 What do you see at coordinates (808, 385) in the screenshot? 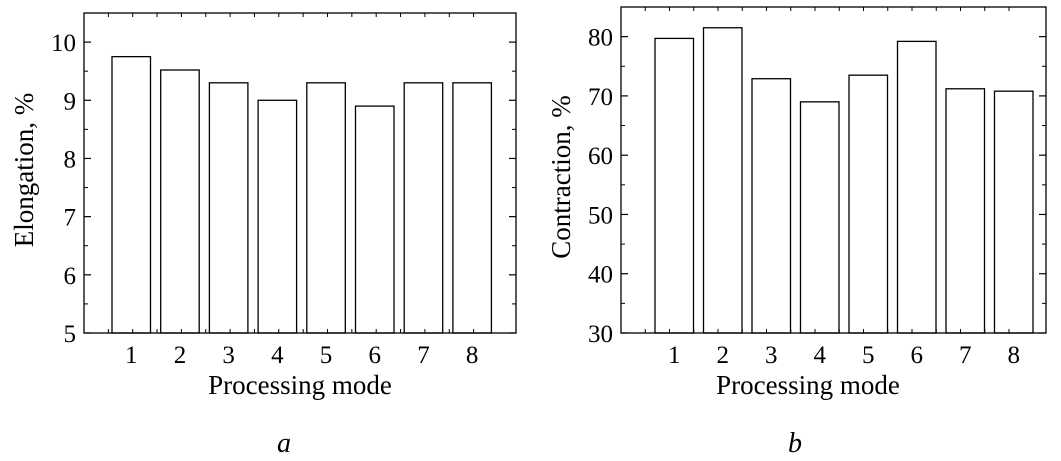
I see `x-axis-title-b: Processing mode` at bounding box center [808, 385].